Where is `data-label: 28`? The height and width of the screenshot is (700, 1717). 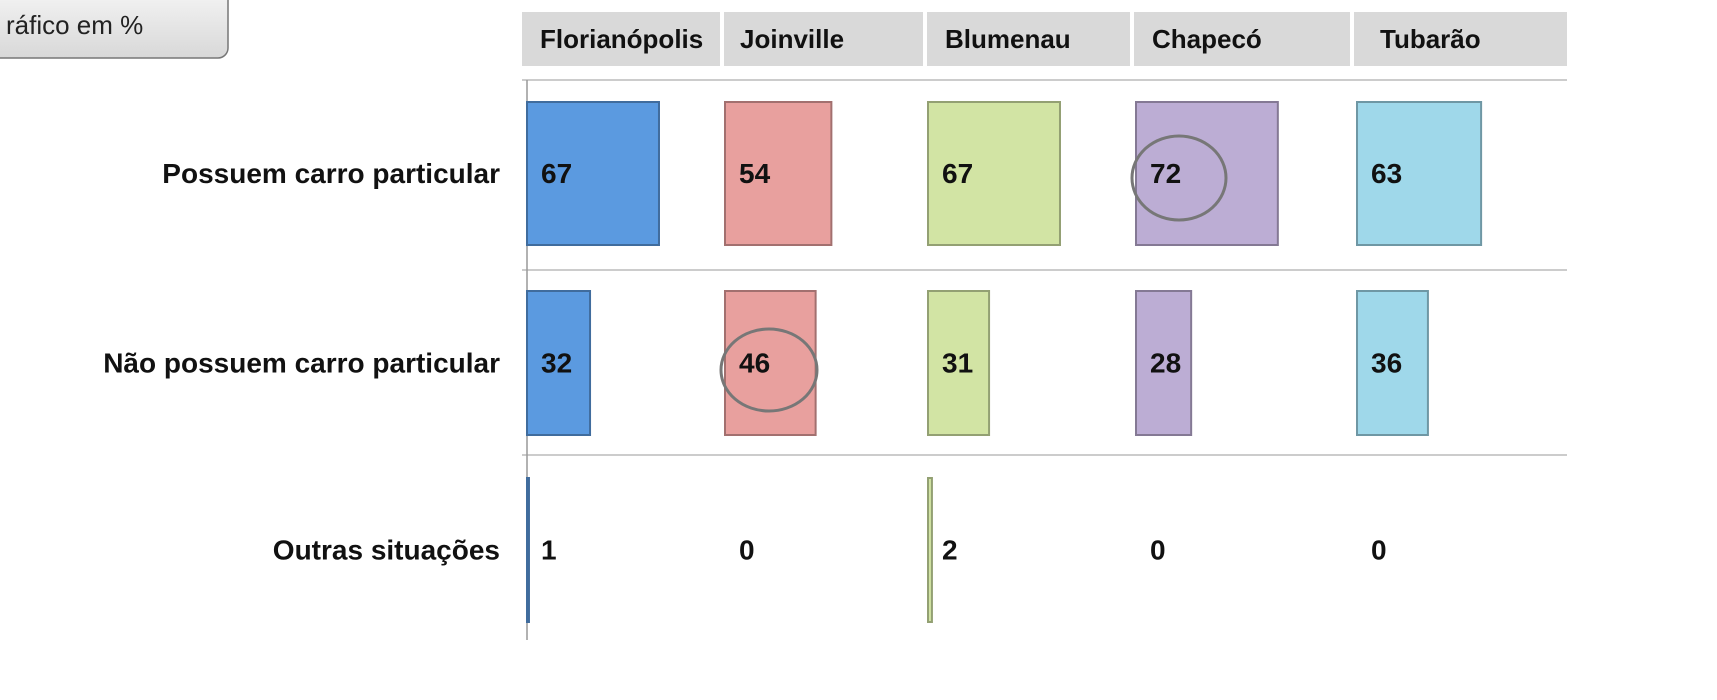
data-label: 28 is located at coordinates (1165, 362).